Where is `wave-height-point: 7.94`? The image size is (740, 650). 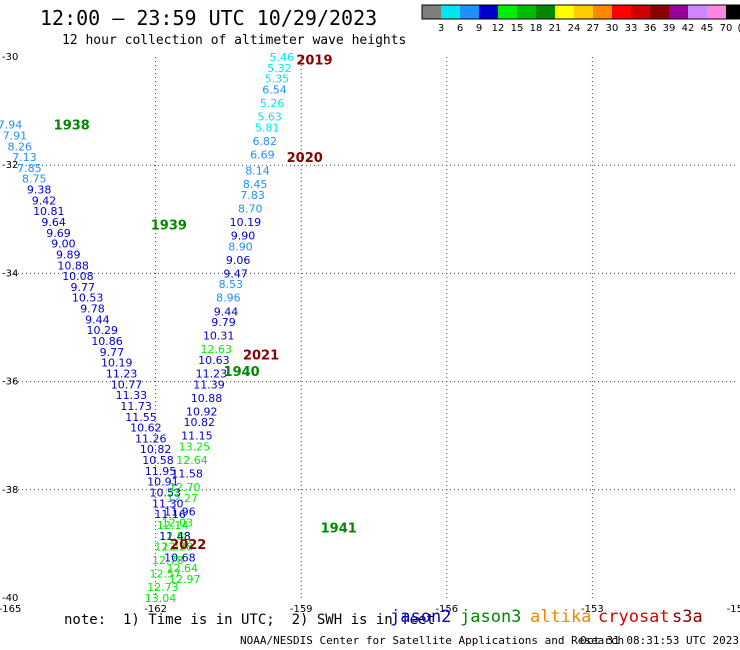 wave-height-point: 7.94 is located at coordinates (11, 125).